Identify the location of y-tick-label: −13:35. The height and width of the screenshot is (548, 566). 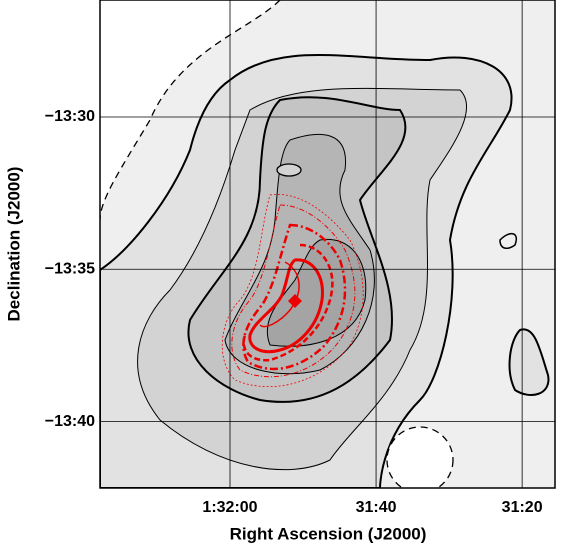
(70, 268).